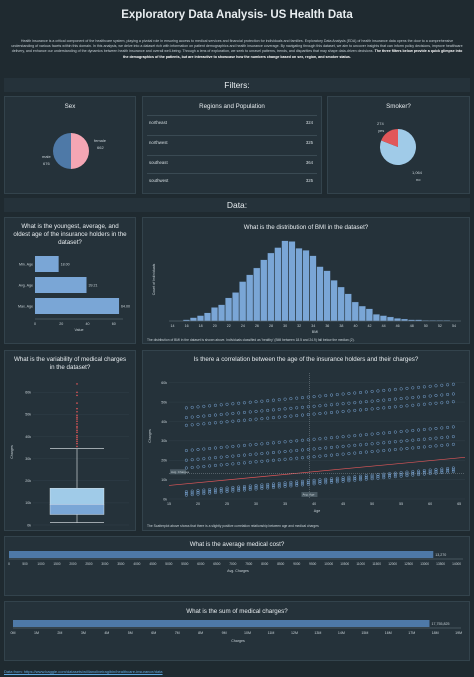  What do you see at coordinates (200, 633) in the screenshot?
I see `sum-charges-x-tick: 8M` at bounding box center [200, 633].